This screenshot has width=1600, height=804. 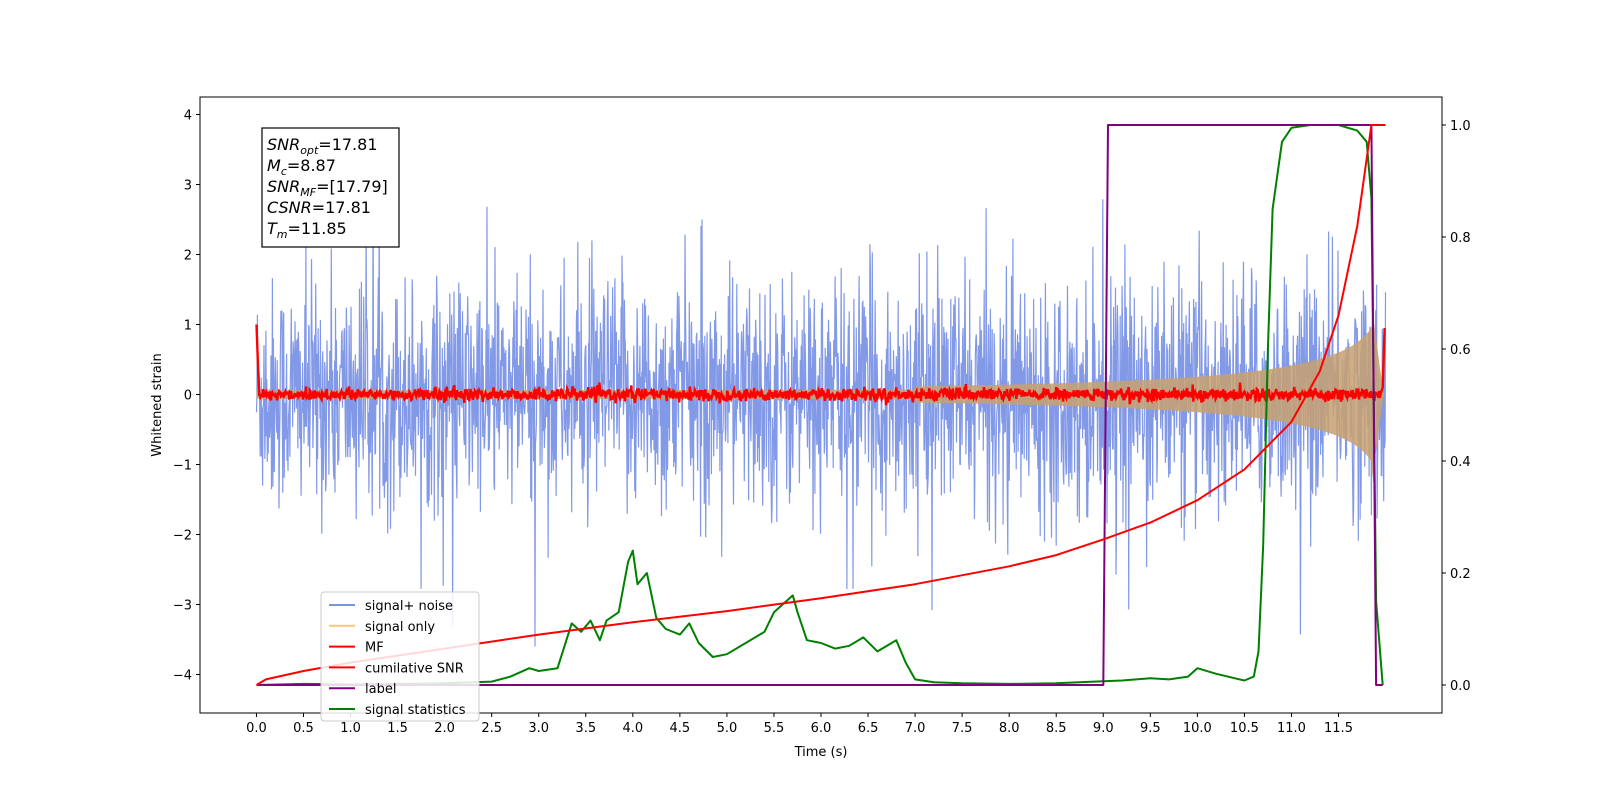 What do you see at coordinates (409, 606) in the screenshot?
I see `legend-label: signal+ noise` at bounding box center [409, 606].